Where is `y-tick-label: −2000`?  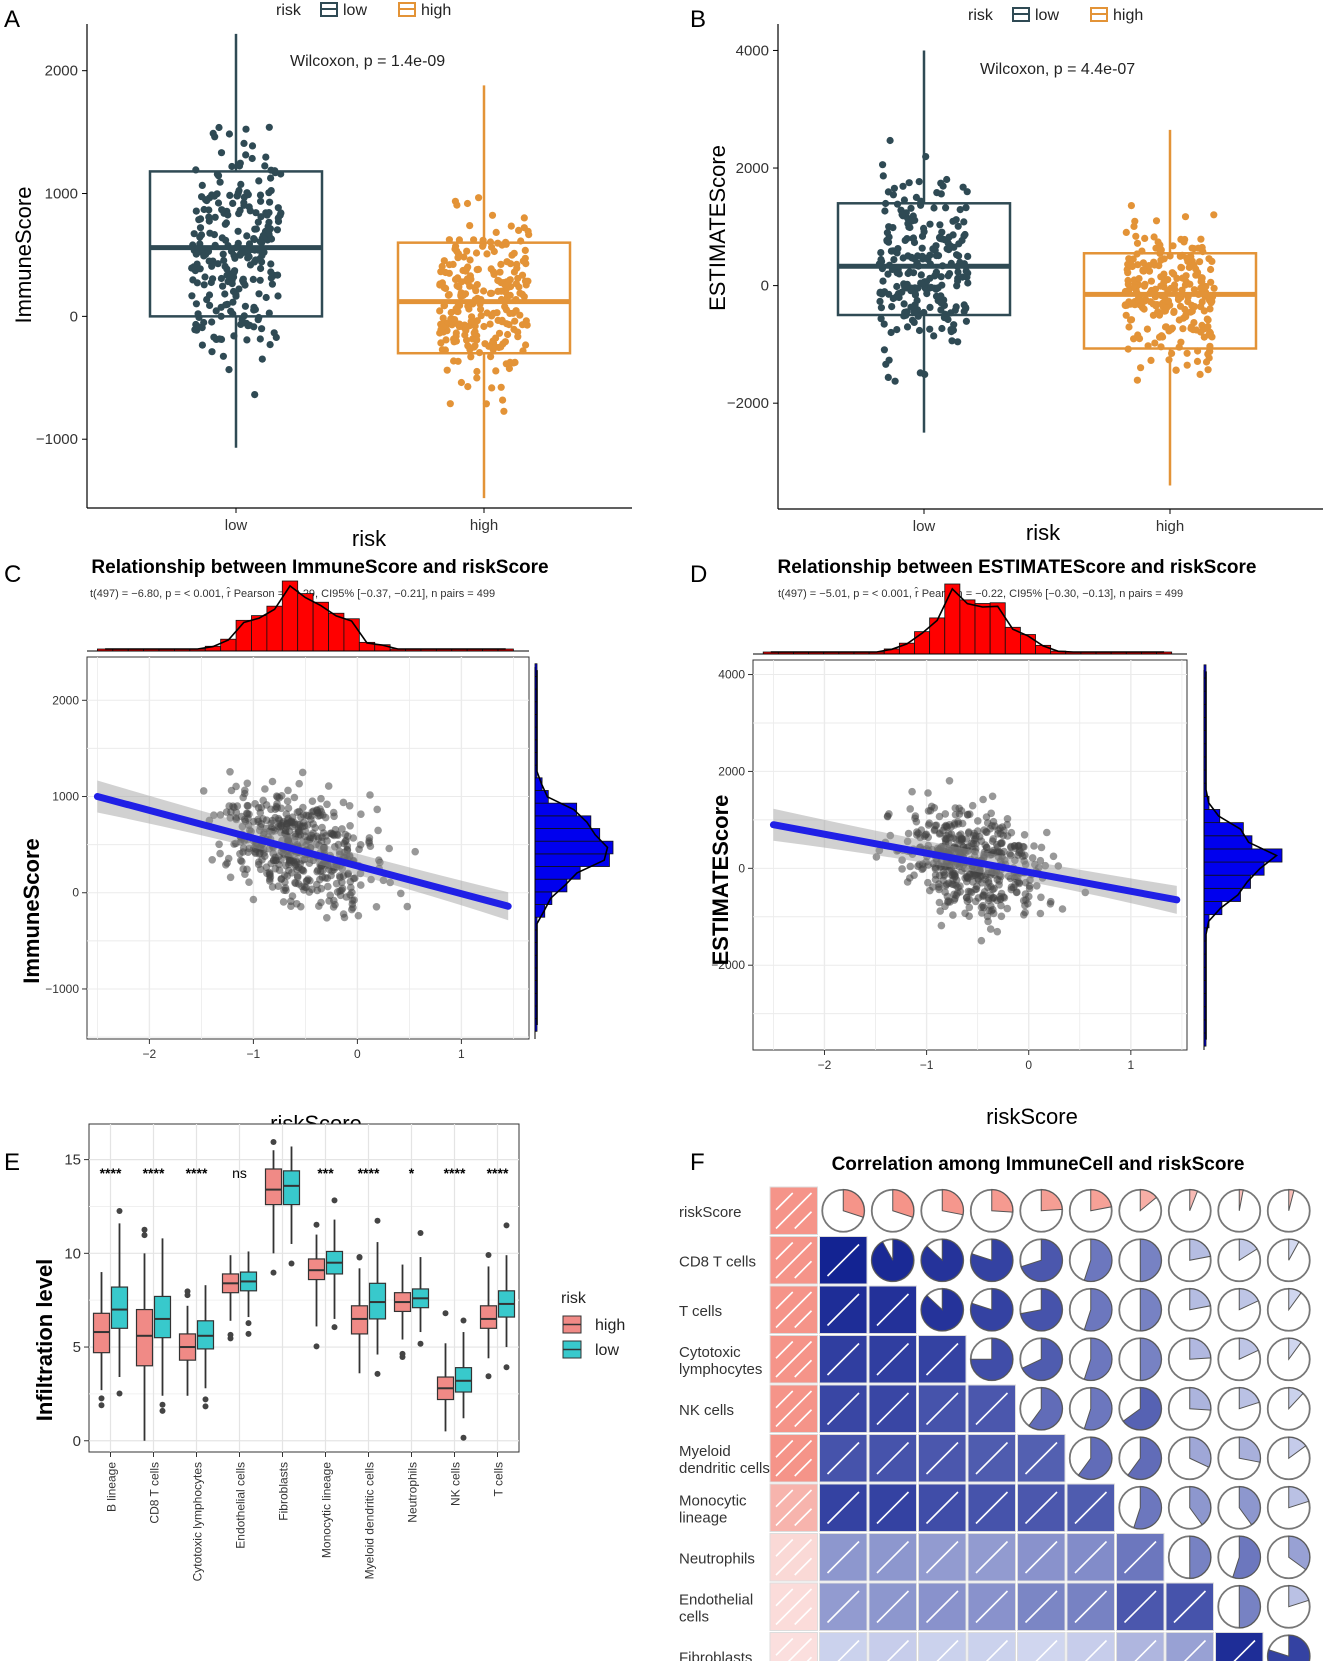 y-tick-label: −2000 is located at coordinates (748, 403).